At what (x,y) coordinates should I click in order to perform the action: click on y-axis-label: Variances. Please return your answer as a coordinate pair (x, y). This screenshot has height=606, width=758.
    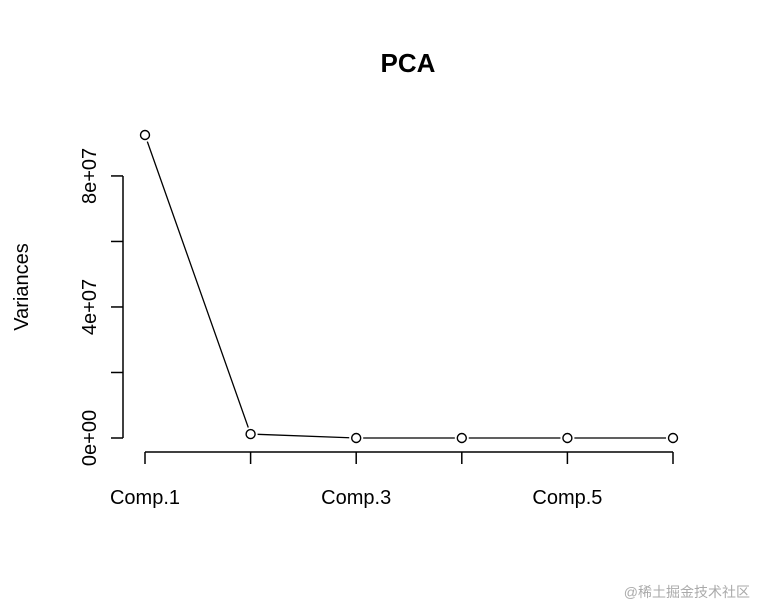
    Looking at the image, I should click on (22, 286).